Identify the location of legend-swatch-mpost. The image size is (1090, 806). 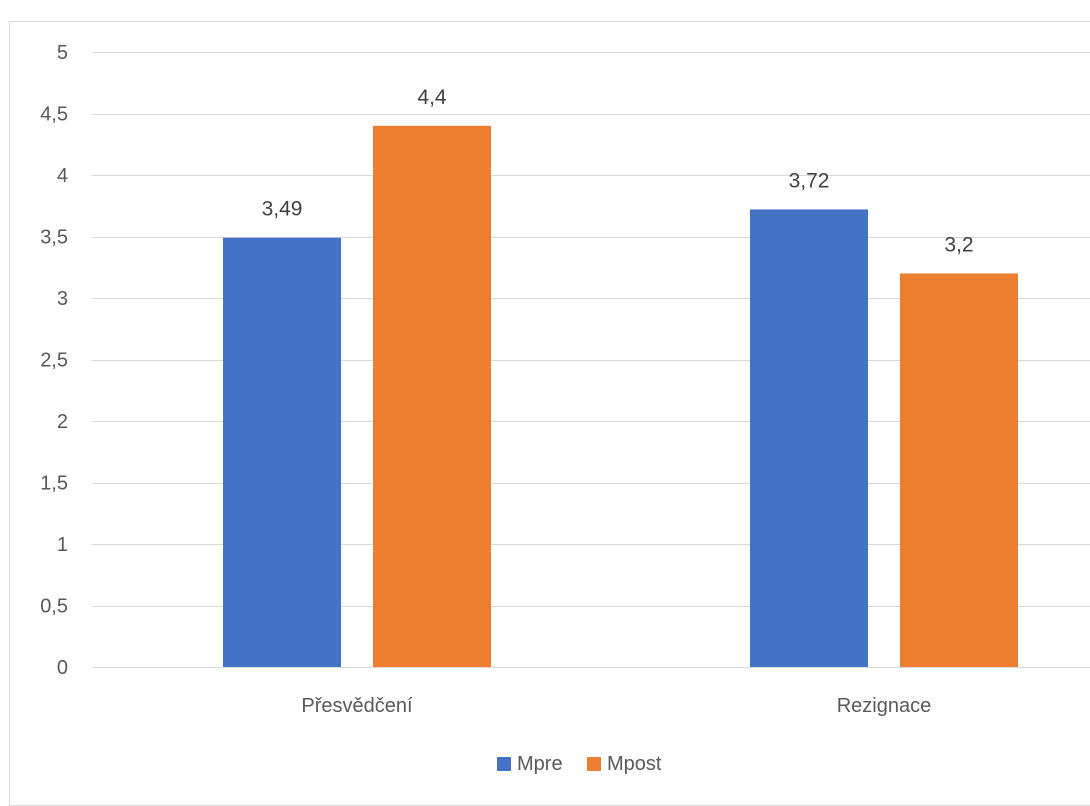
(594, 764).